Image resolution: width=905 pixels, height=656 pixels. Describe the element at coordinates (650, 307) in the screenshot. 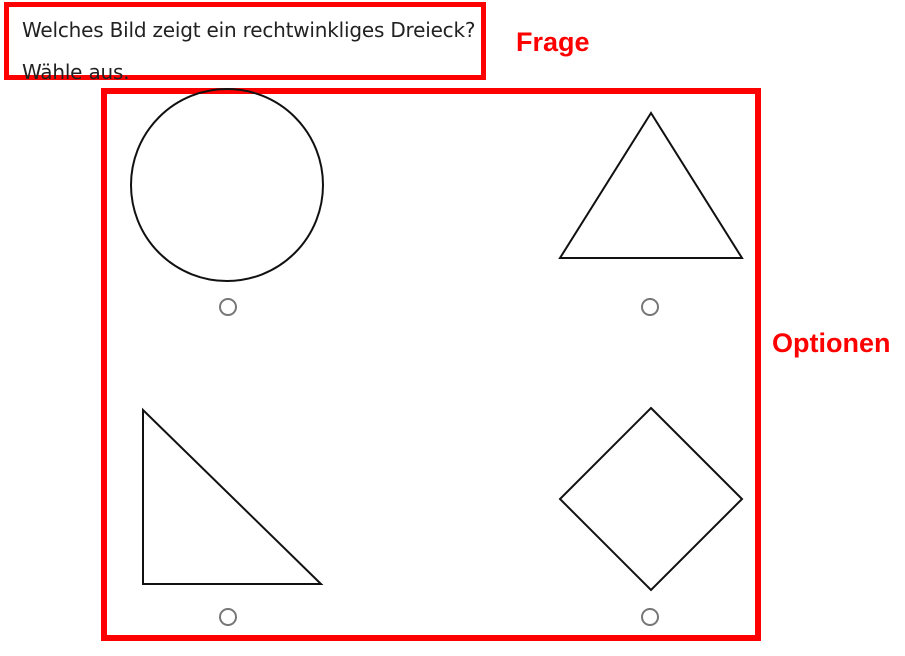

I see `option-2-radio` at that location.